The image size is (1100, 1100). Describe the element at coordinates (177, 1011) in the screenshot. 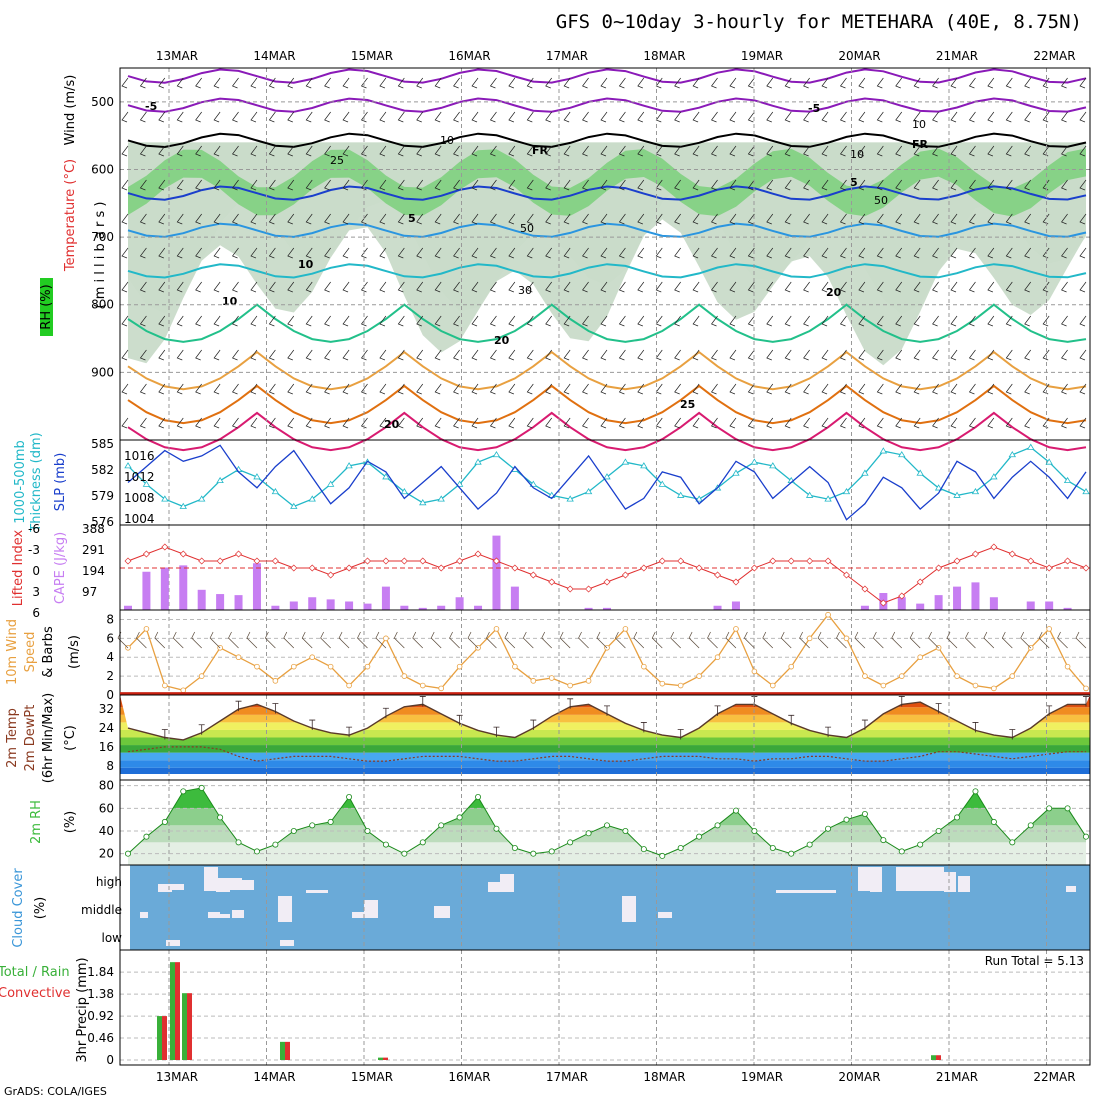

I see `precip-convective-bar` at that location.